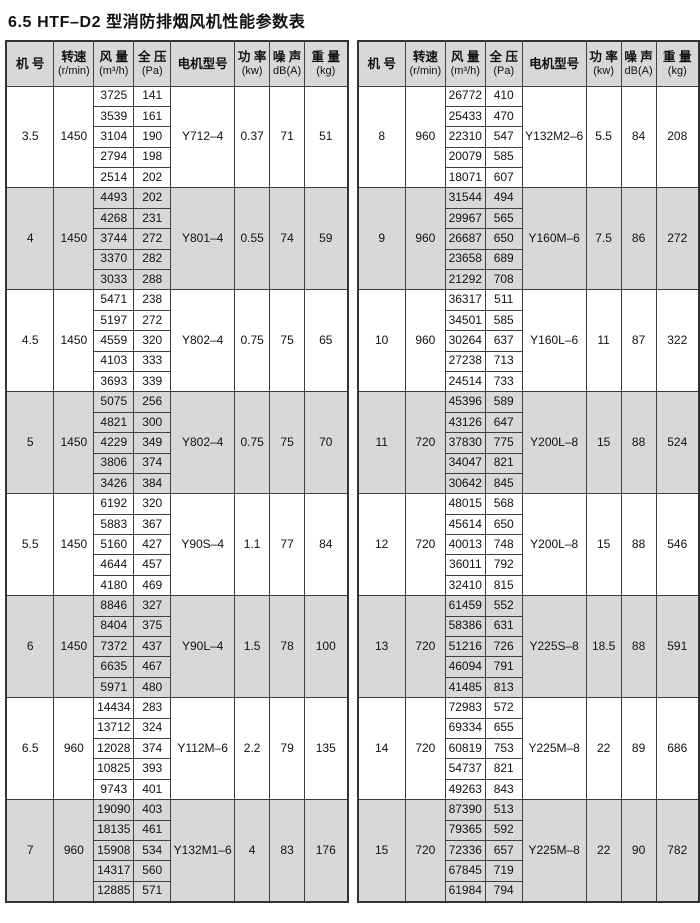 This screenshot has width=700, height=923. I want to click on cell-machine-no: 5.5, so click(30, 545).